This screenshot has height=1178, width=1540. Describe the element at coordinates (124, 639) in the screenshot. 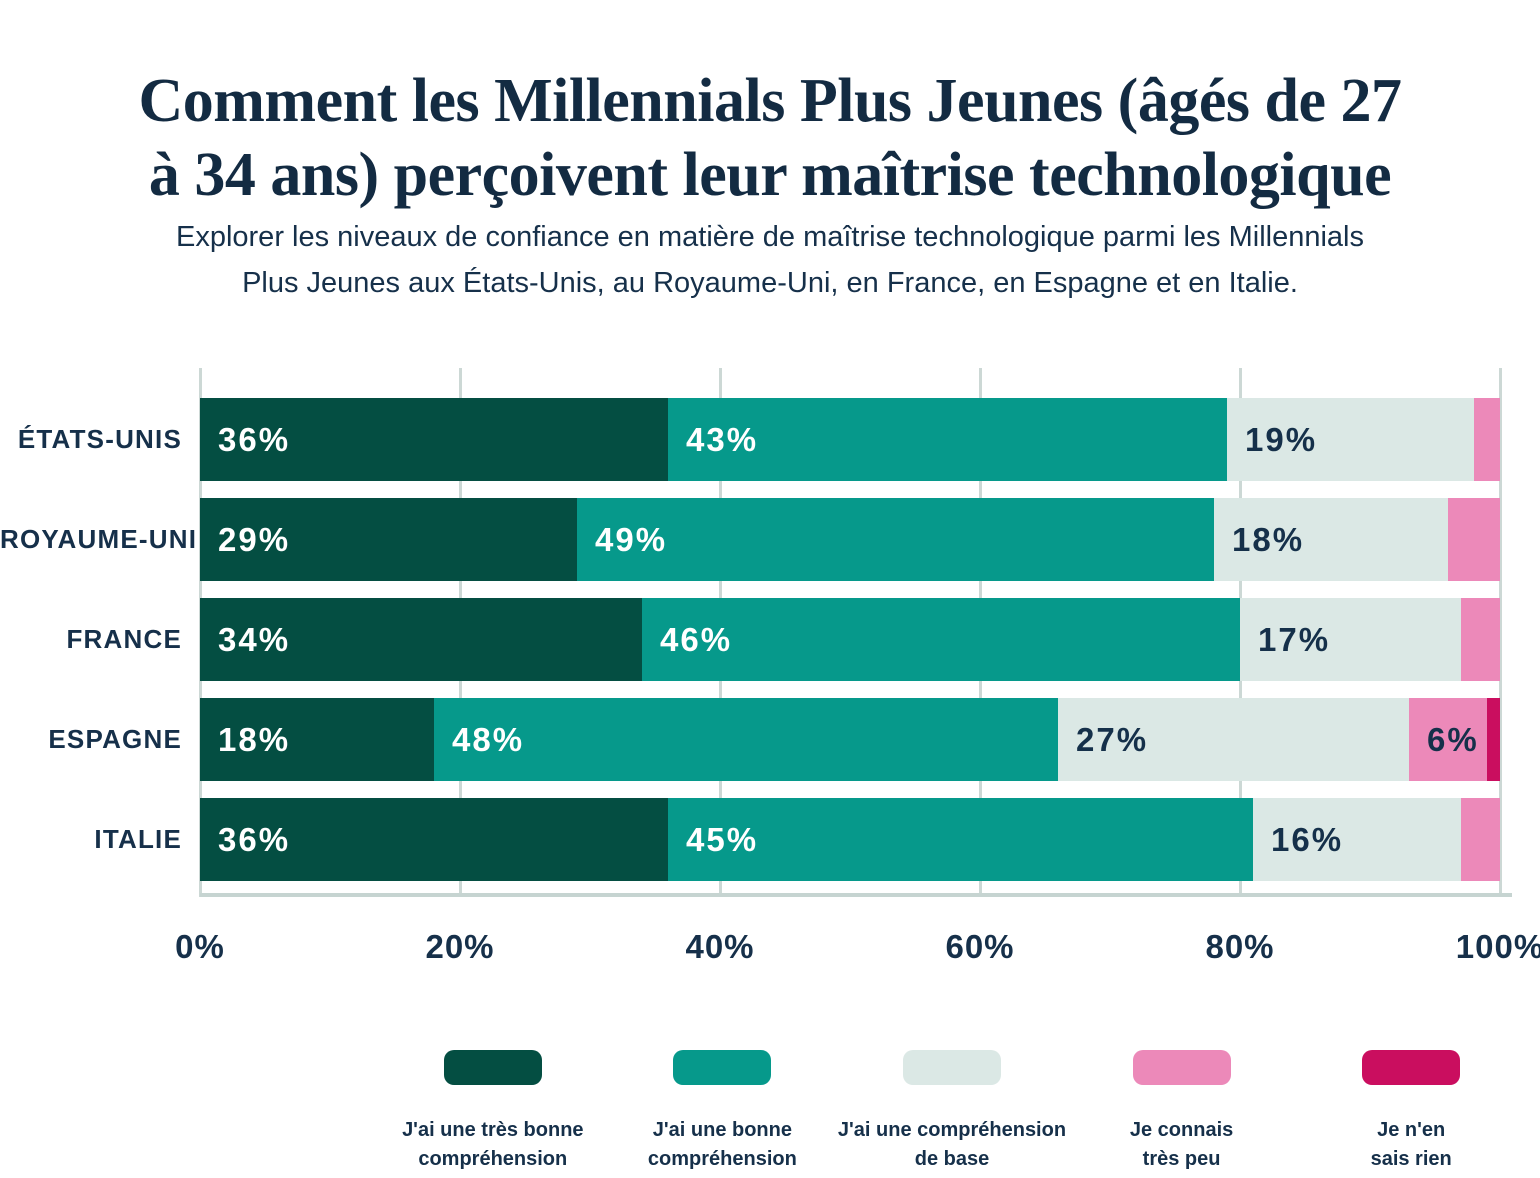

I see `category-label: FRANCE` at that location.